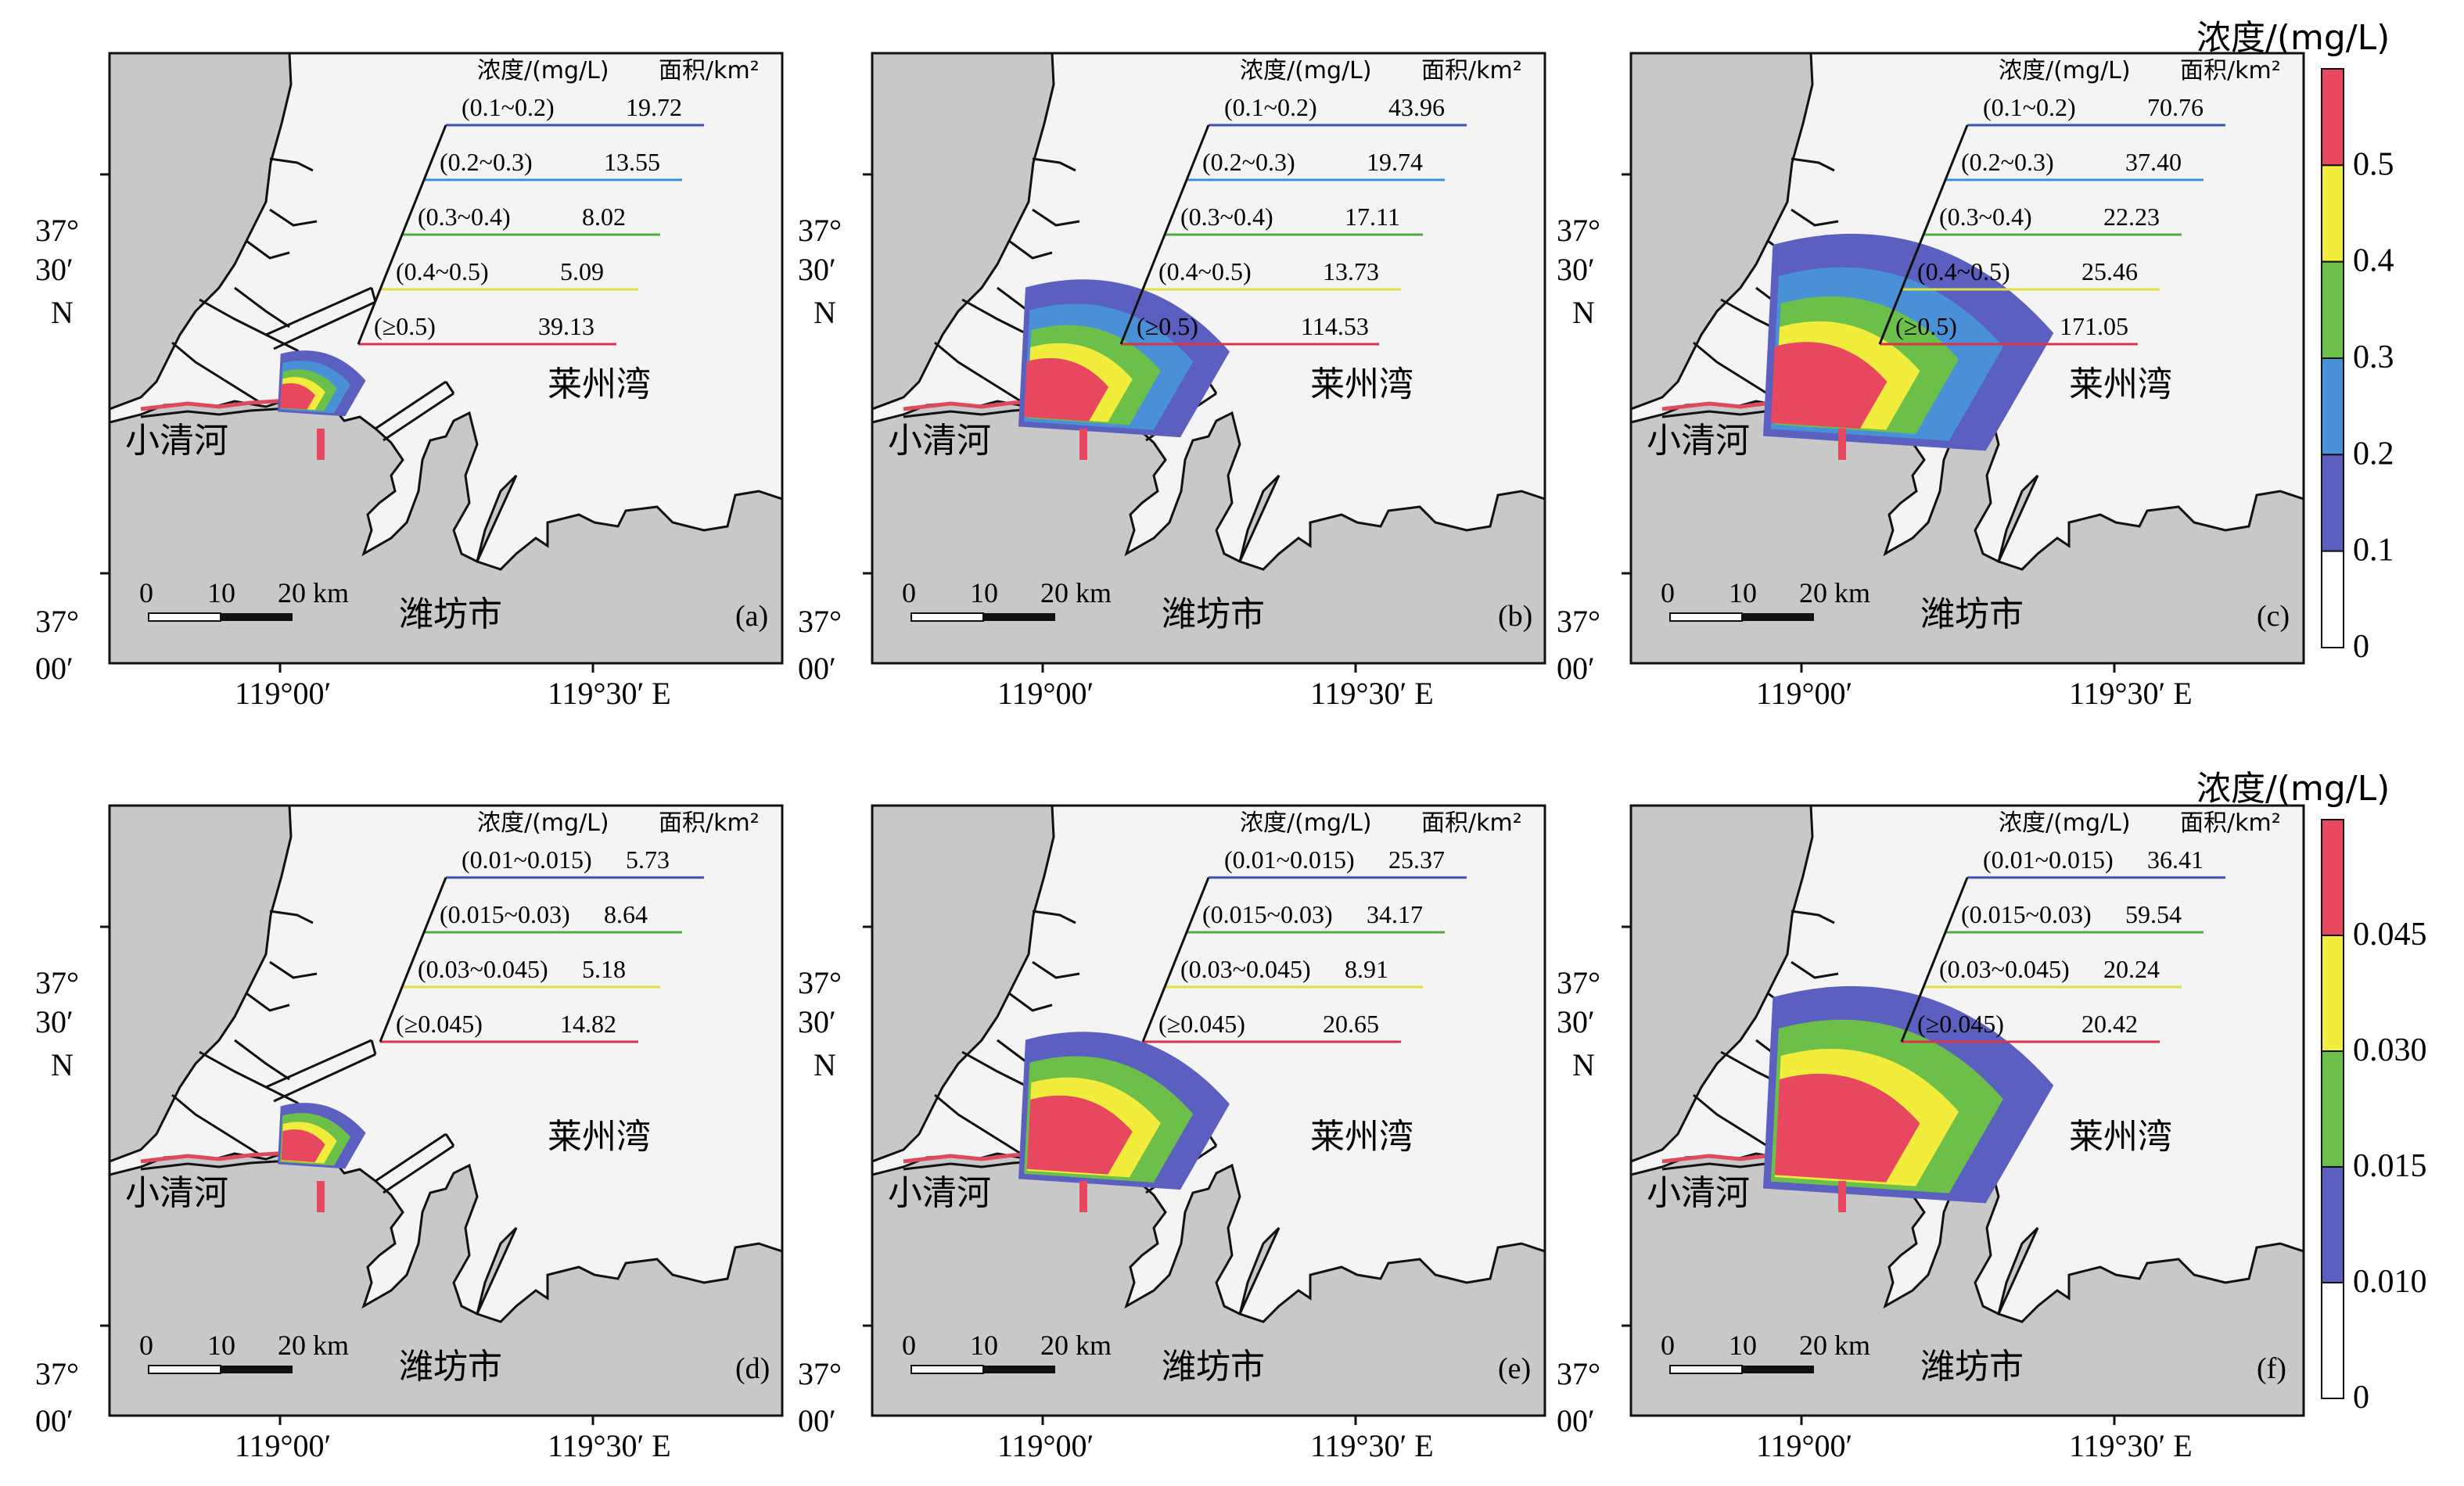  Describe the element at coordinates (176, 441) in the screenshot. I see `river-label: 小清河` at that location.